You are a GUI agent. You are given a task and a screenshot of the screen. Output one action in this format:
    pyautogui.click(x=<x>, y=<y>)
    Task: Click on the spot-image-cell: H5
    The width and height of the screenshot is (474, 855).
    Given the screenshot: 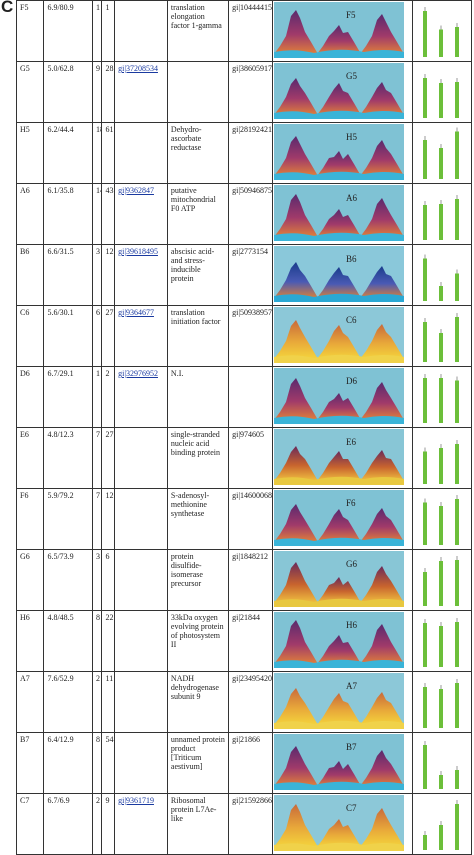 What is the action you would take?
    pyautogui.click(x=342, y=153)
    